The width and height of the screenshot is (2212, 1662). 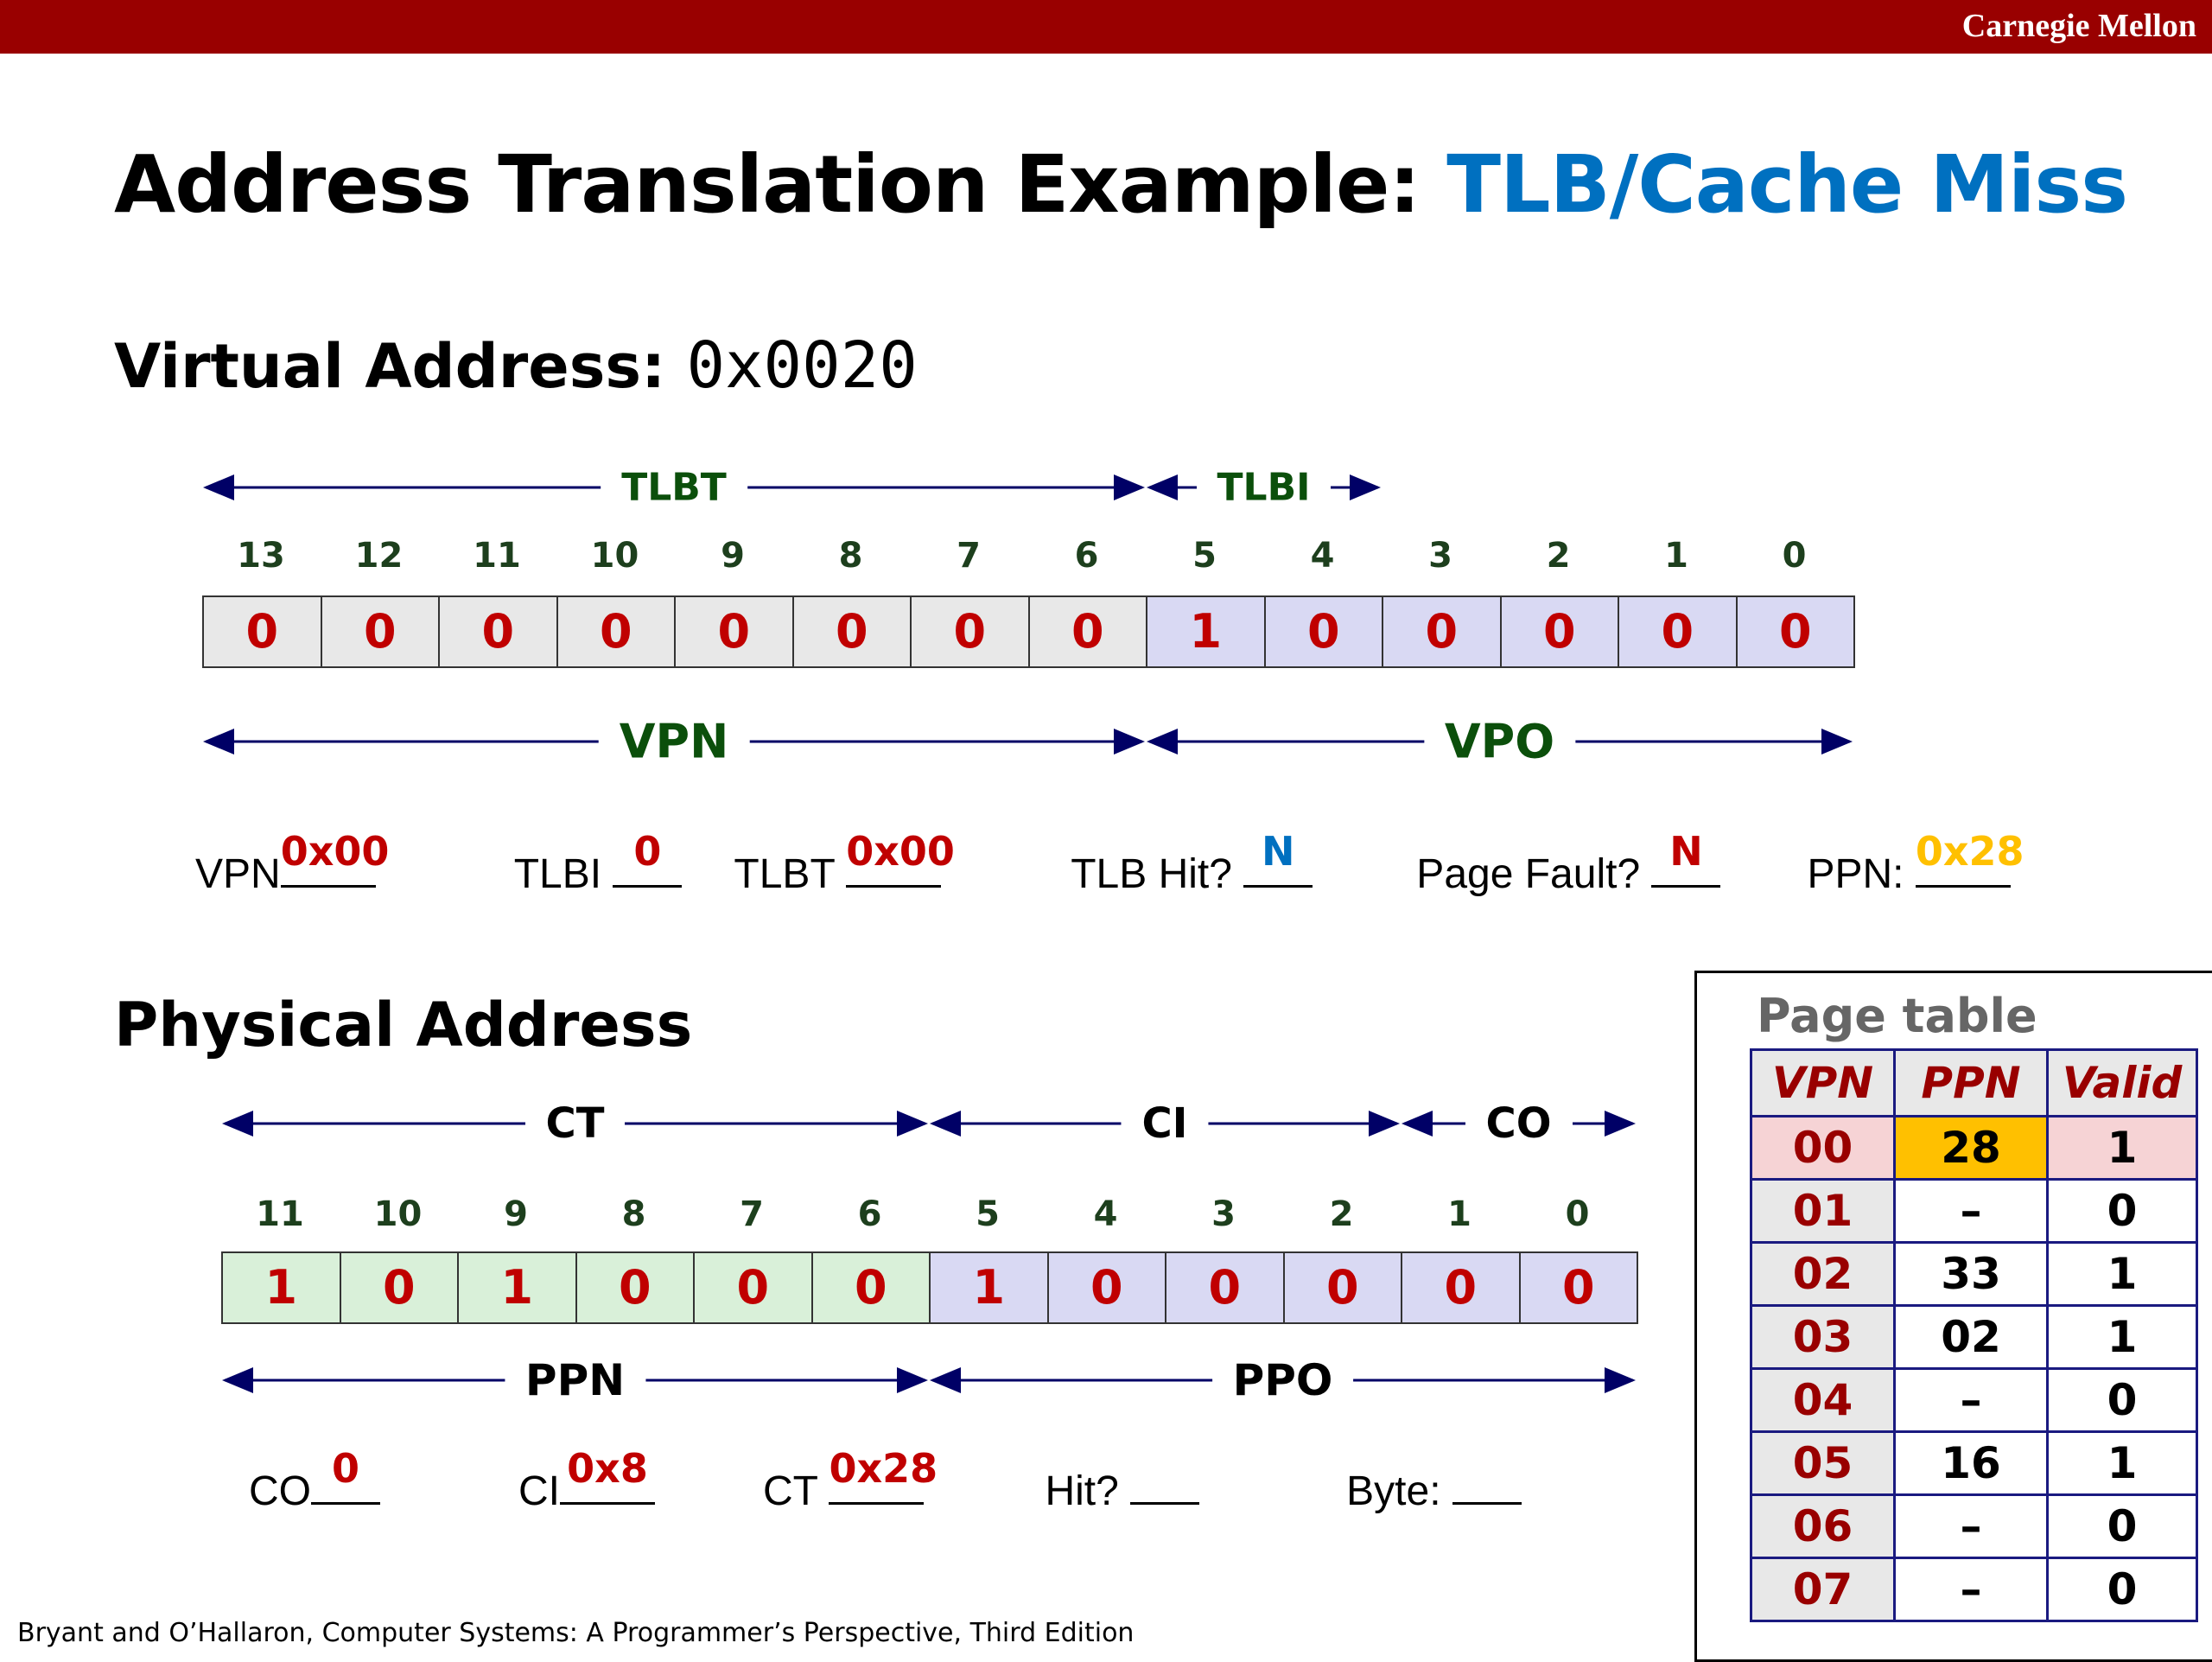 What do you see at coordinates (1862, 874) in the screenshot?
I see `answer-label: PPN:` at bounding box center [1862, 874].